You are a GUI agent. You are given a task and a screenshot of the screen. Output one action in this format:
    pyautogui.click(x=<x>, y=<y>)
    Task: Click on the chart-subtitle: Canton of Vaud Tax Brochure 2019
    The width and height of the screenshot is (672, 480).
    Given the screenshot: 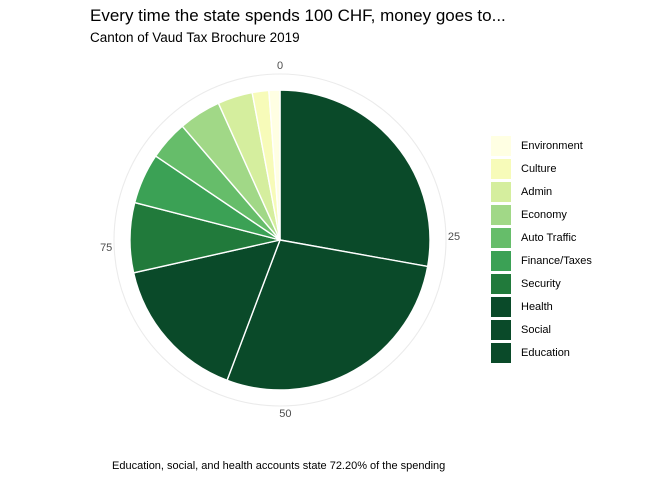 What is the action you would take?
    pyautogui.click(x=195, y=37)
    